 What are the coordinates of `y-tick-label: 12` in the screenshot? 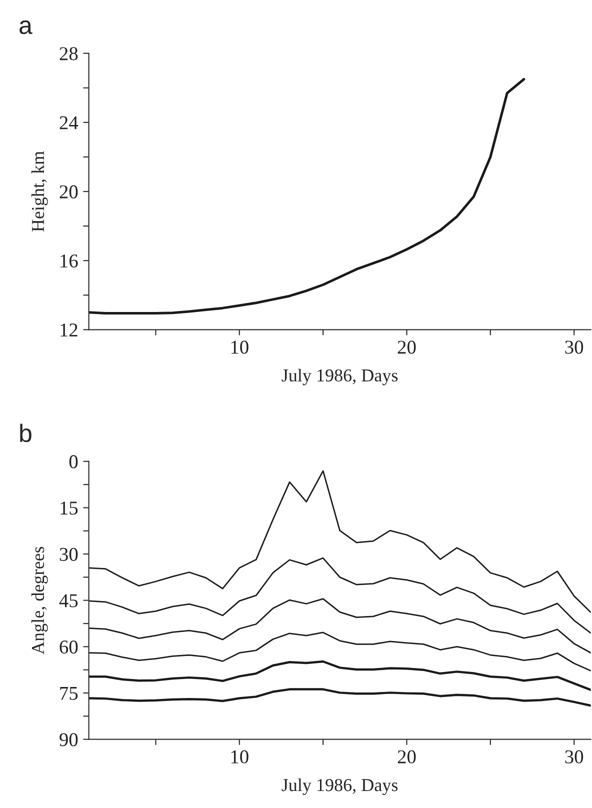 It's located at (69, 330).